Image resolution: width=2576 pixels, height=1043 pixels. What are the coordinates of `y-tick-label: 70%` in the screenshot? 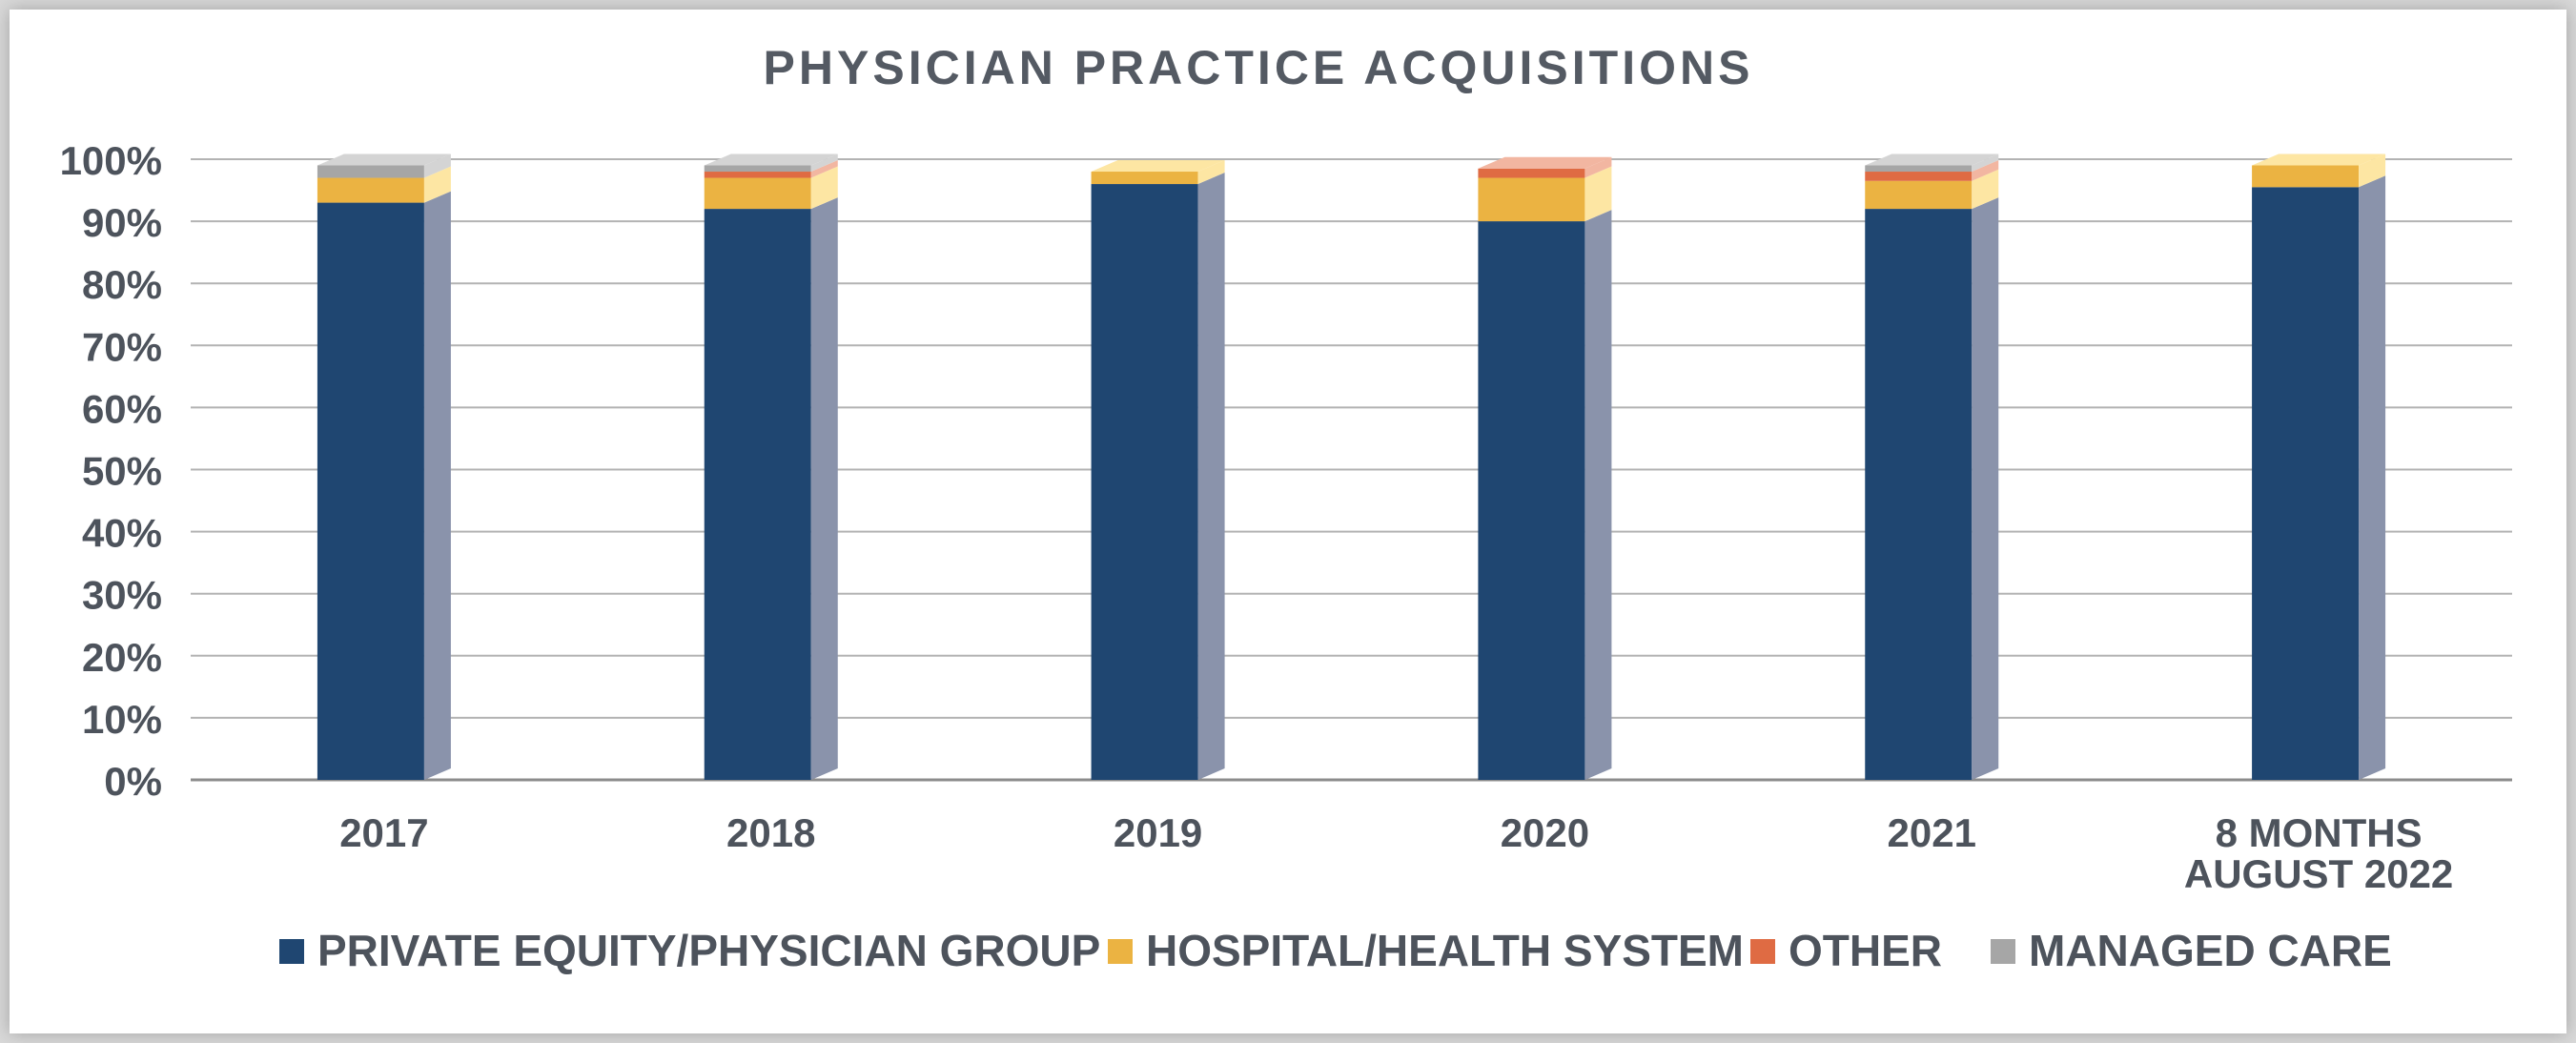 It's located at (122, 347).